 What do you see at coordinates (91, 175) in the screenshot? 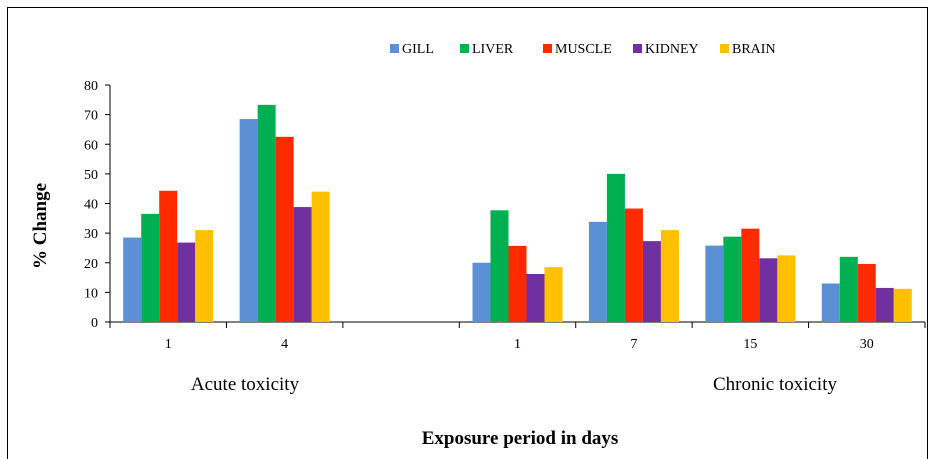
I see `y-tick-label: 50` at bounding box center [91, 175].